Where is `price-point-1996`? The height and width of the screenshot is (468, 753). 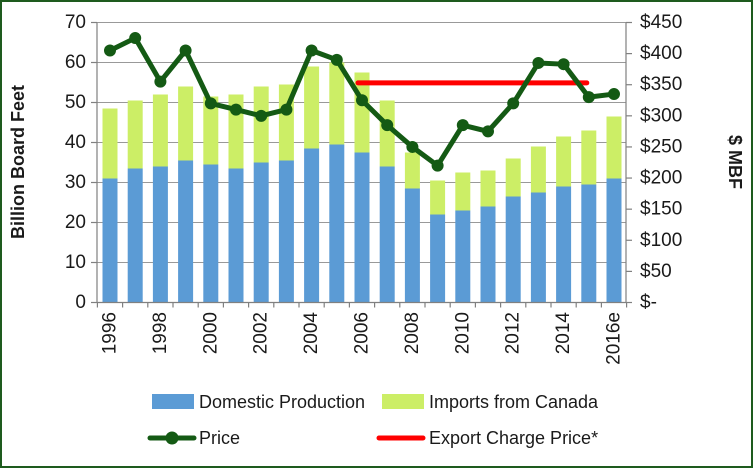 price-point-1996 is located at coordinates (110, 50).